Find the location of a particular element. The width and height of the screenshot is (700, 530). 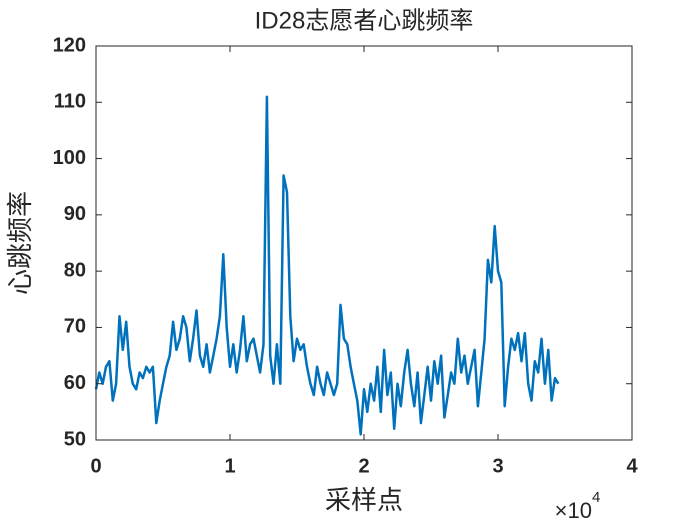

y-tick-label: 80 is located at coordinates (75, 270).